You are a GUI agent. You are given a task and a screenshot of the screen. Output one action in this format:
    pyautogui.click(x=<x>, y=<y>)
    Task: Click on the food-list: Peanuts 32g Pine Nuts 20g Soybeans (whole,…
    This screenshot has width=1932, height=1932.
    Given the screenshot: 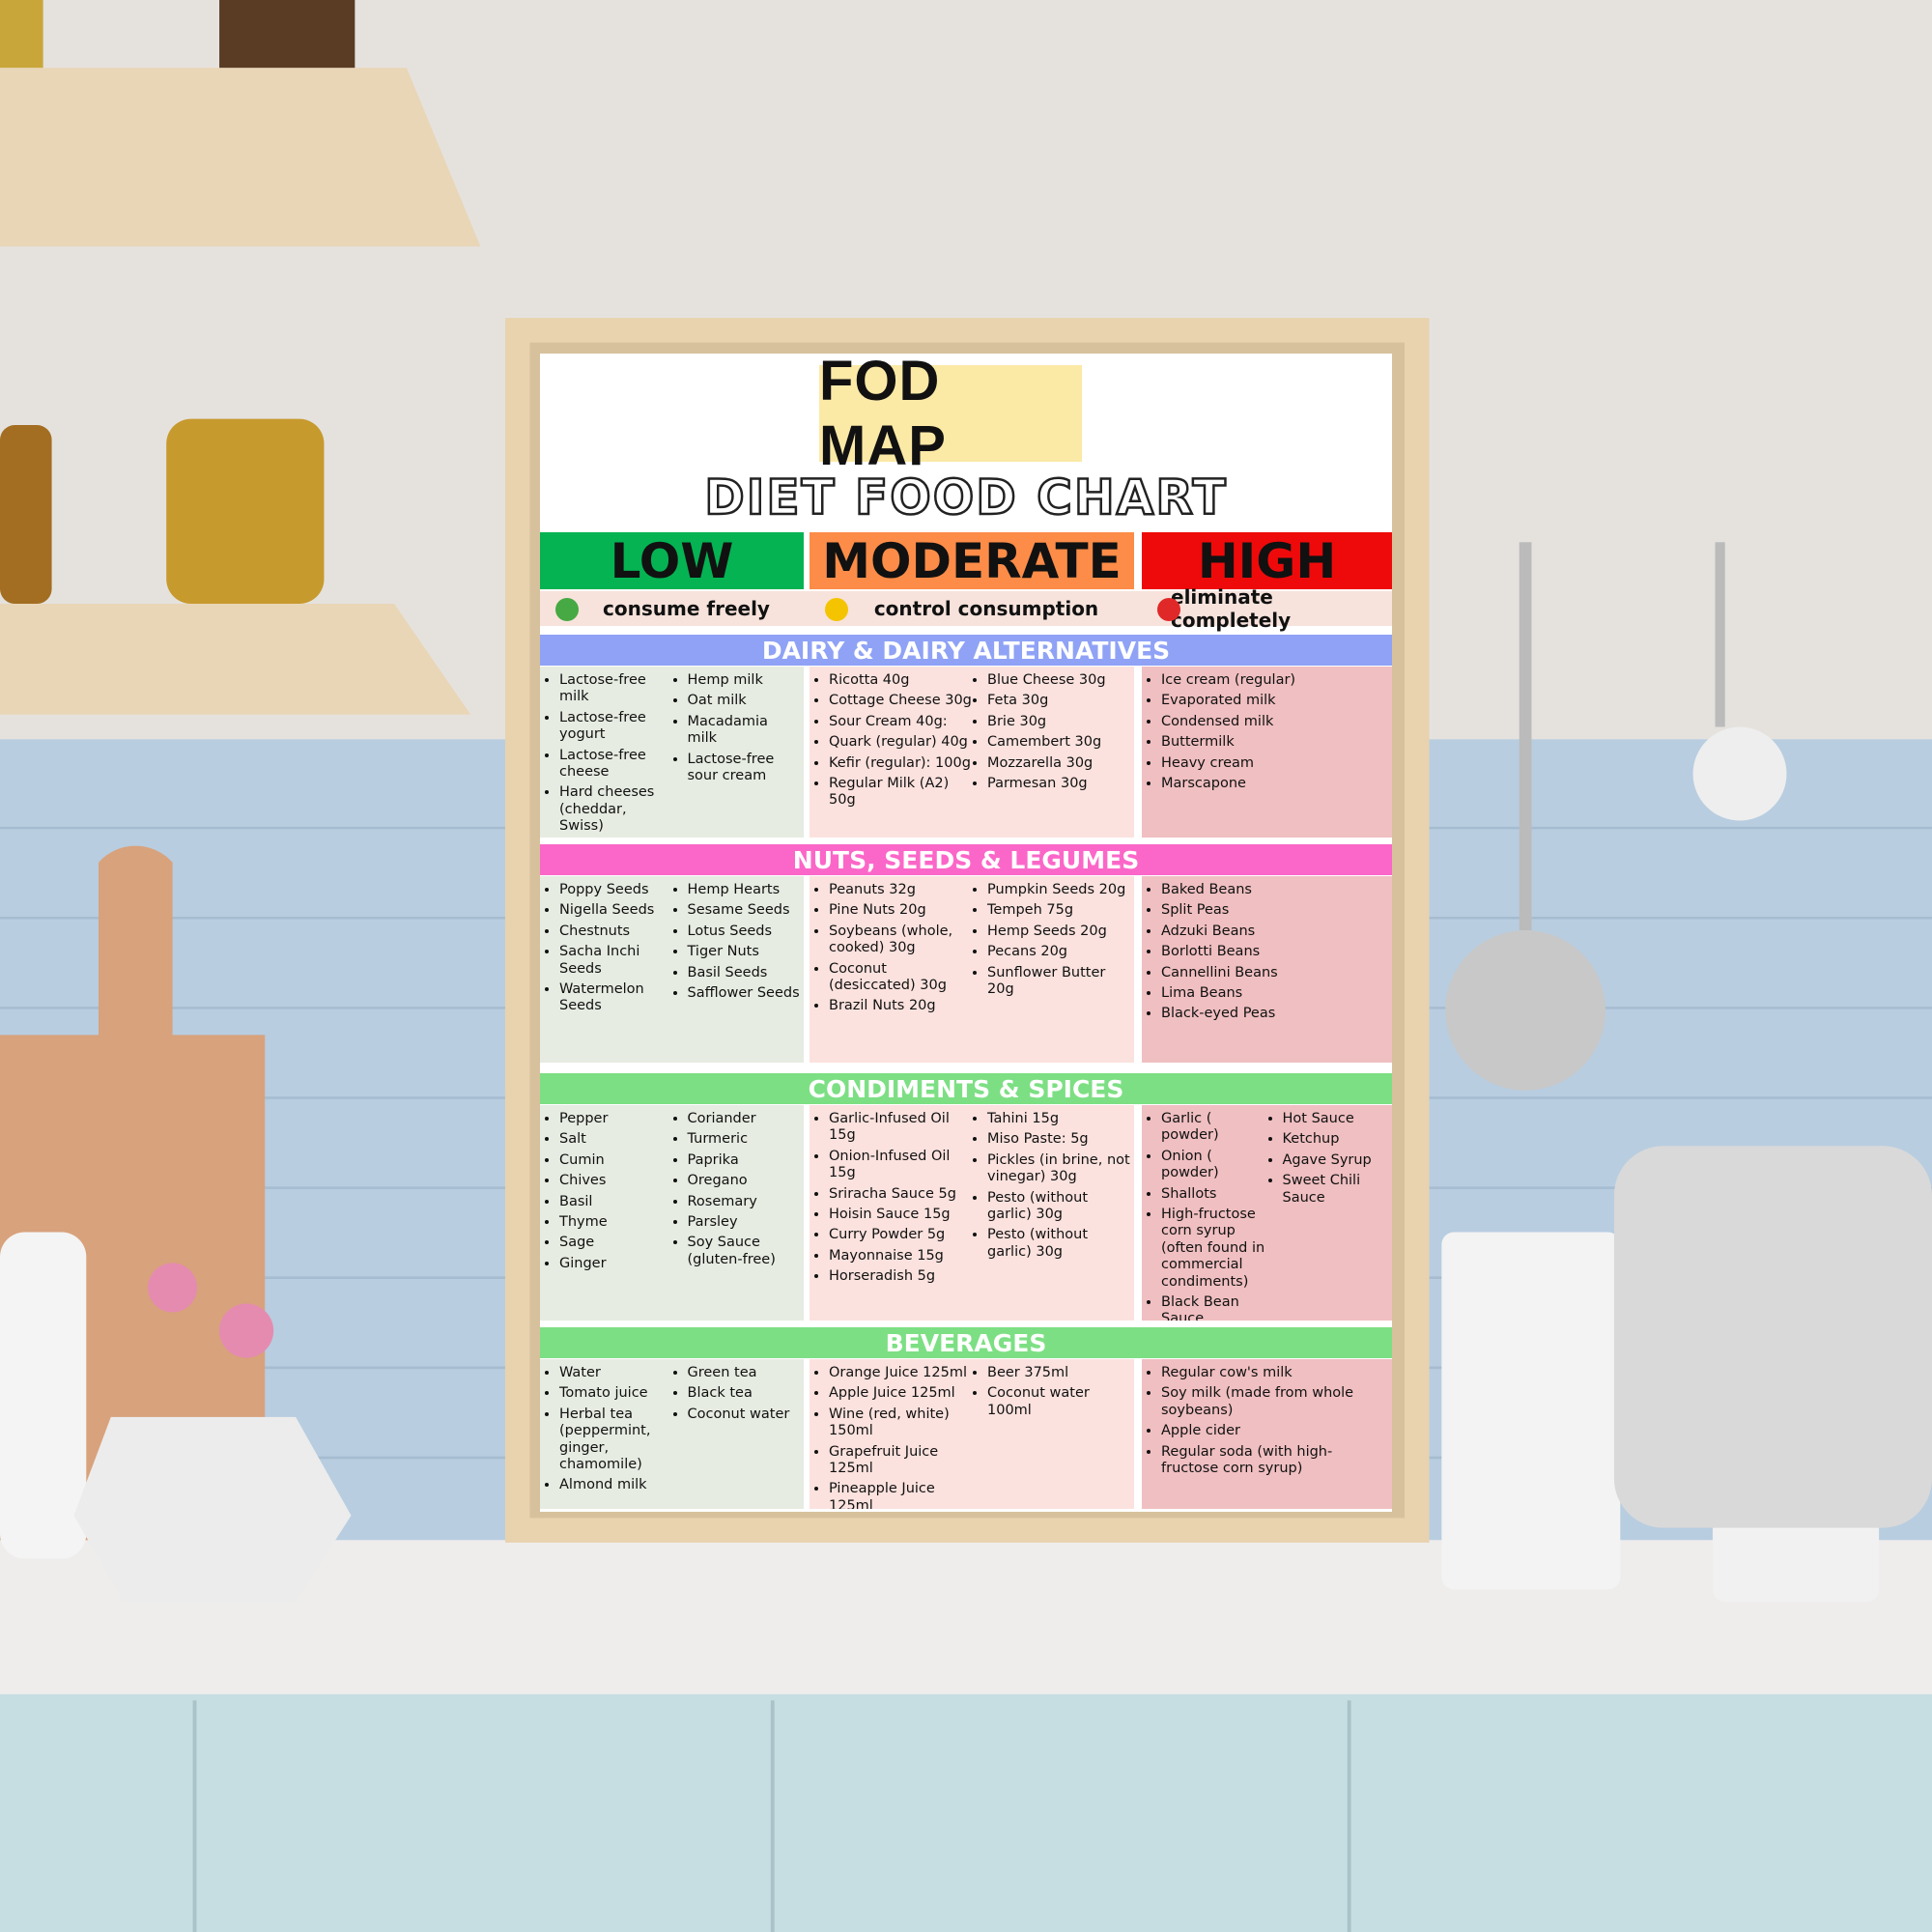 What is the action you would take?
    pyautogui.click(x=892, y=969)
    